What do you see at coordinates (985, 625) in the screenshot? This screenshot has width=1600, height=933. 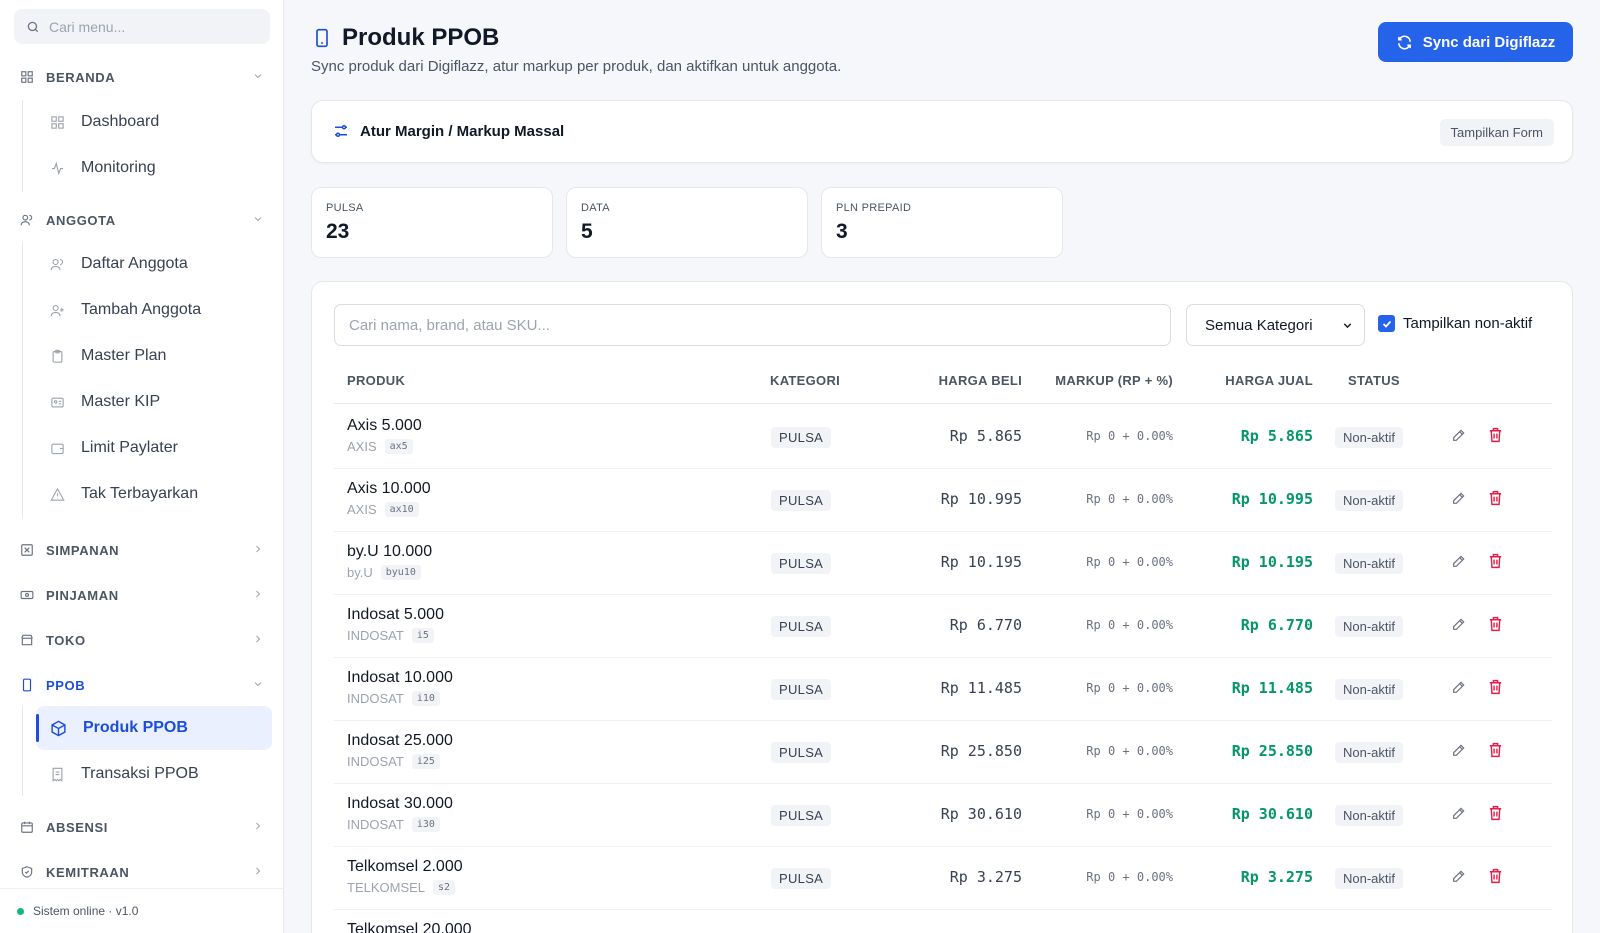 I see `buy-price: Rp 6.770` at bounding box center [985, 625].